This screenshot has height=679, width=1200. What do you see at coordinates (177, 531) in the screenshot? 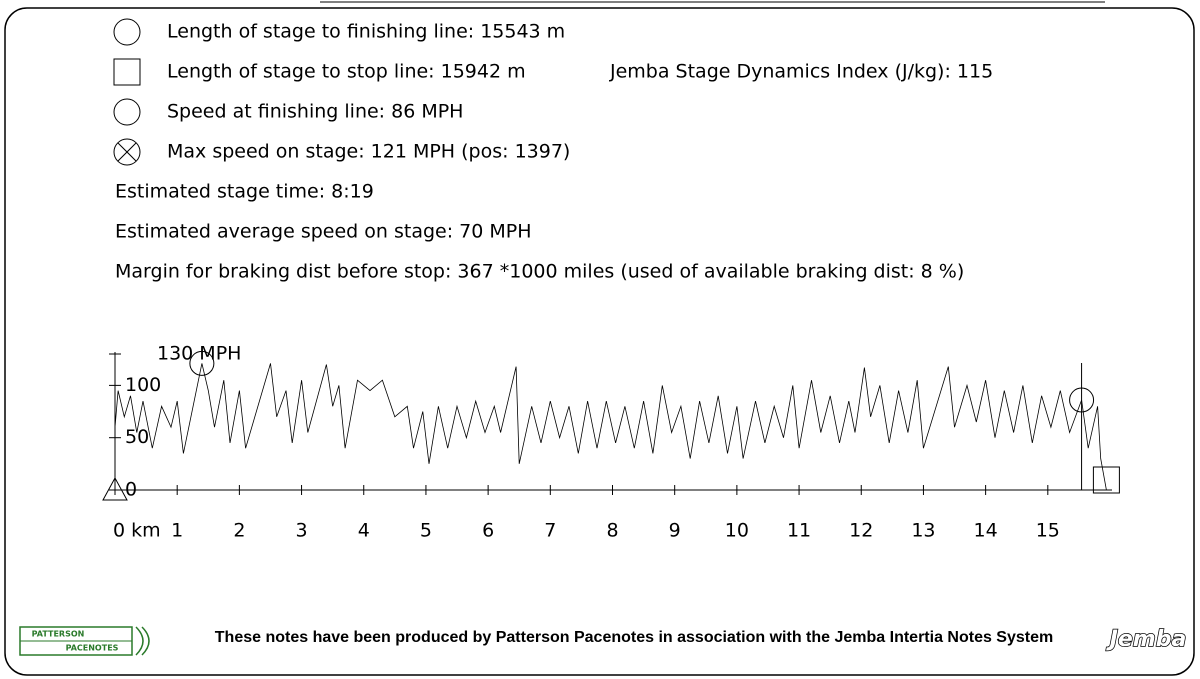
I see `x-tick-label: 1` at bounding box center [177, 531].